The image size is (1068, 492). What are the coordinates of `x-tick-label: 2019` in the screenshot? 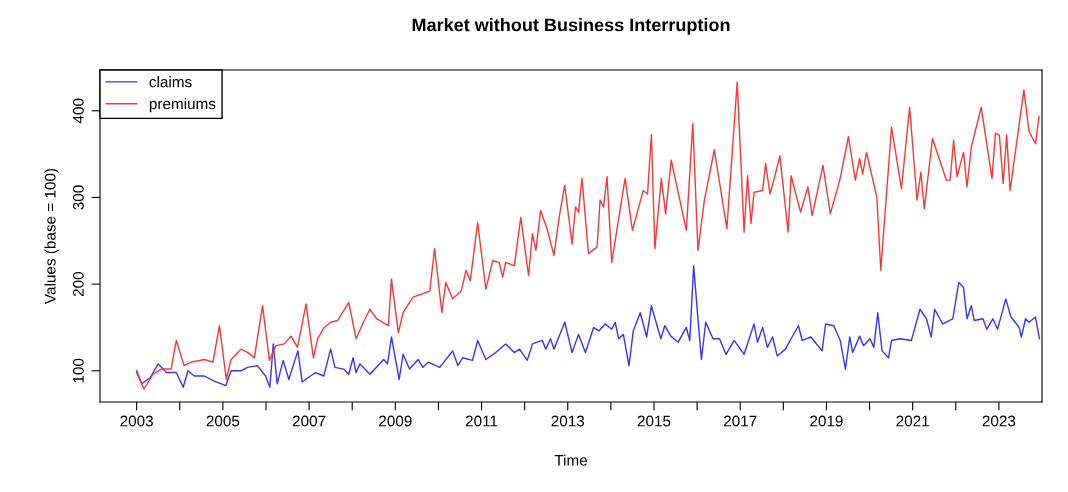 It's located at (826, 421).